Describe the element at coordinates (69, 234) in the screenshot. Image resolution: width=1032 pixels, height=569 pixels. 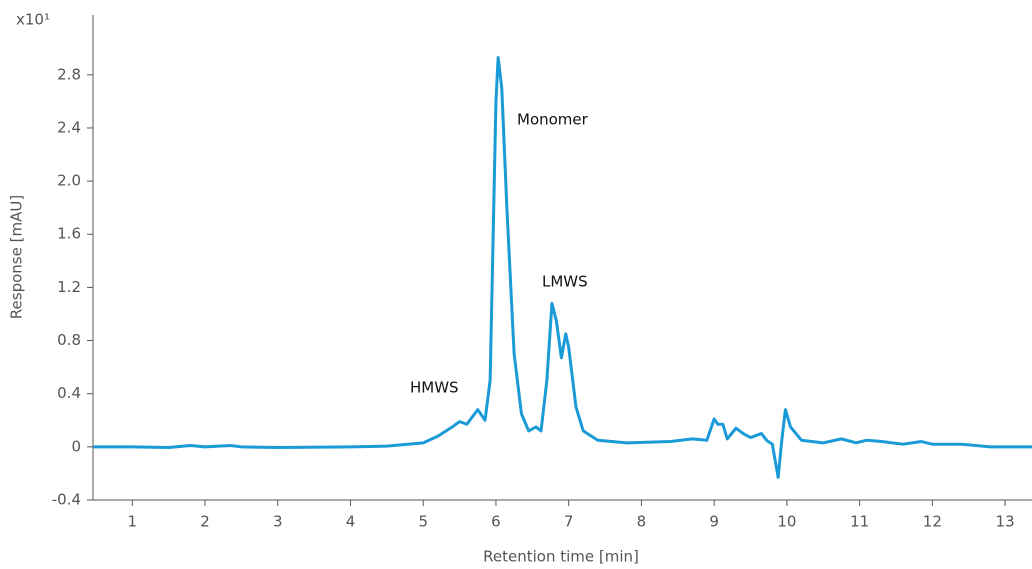
I see `y-tick-label: 1.6` at that location.